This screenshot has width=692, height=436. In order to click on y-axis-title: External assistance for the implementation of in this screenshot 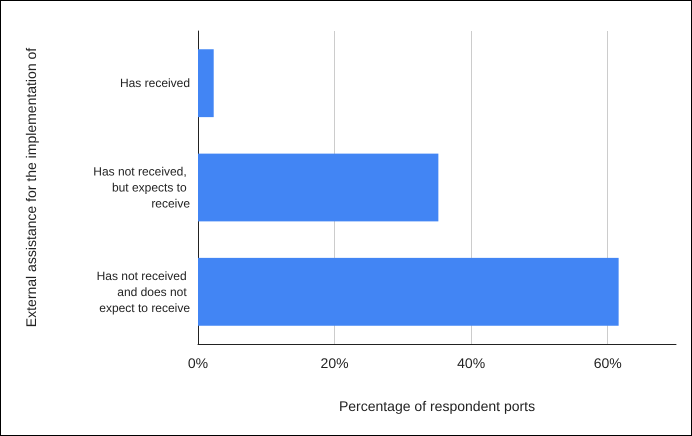, I will do `click(31, 188)`.